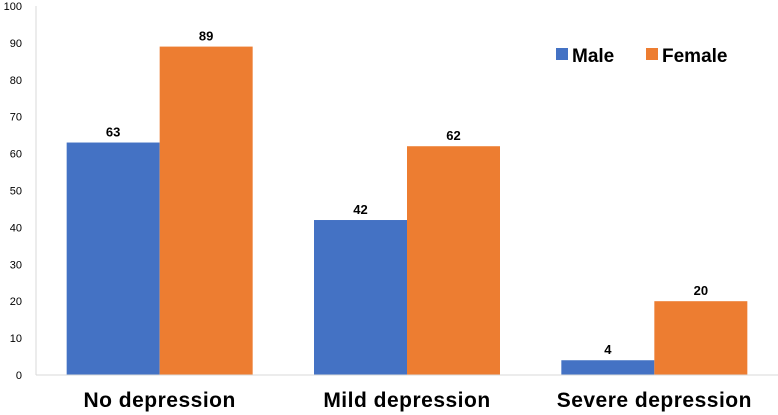 This screenshot has height=415, width=778. What do you see at coordinates (16, 265) in the screenshot?
I see `y-tick-label: 30` at bounding box center [16, 265].